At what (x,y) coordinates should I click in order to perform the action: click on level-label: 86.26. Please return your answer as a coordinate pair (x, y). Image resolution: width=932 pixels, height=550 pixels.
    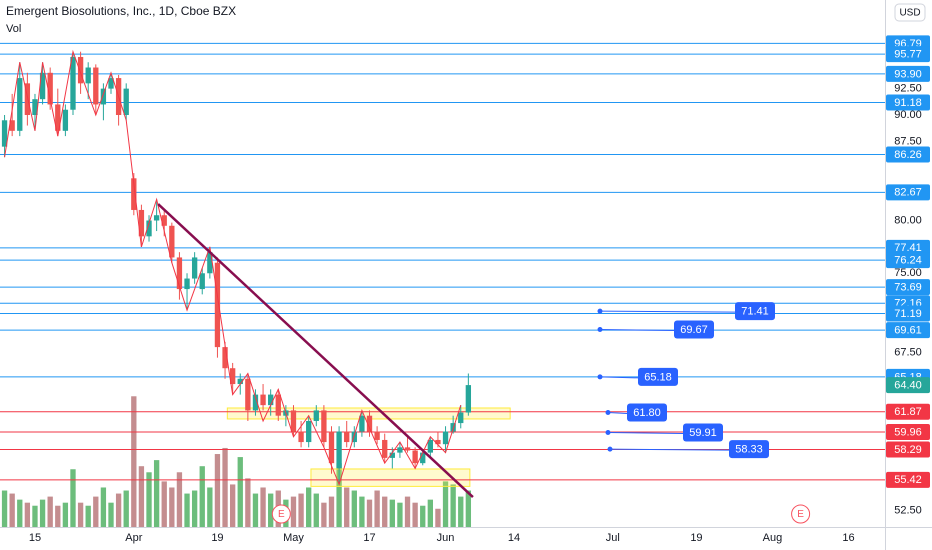
    Looking at the image, I should click on (908, 155).